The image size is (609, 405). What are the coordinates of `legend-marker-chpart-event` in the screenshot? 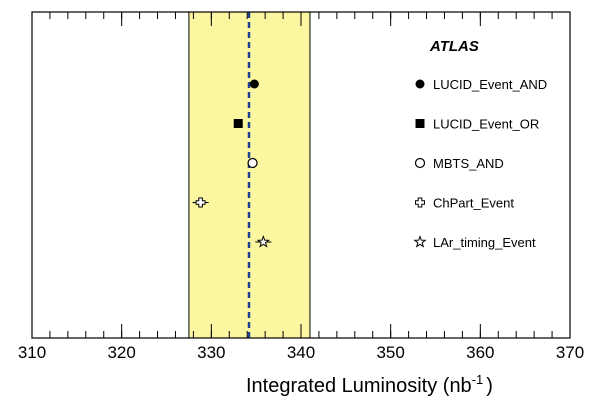 It's located at (420, 202).